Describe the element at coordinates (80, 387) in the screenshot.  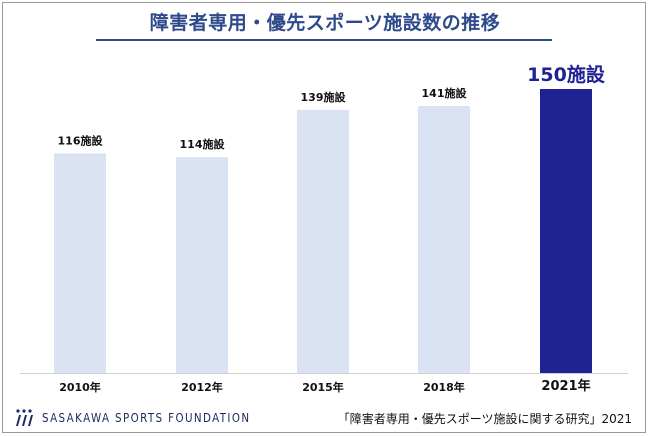
I see `x-tick-label-2010年: 2010年` at that location.